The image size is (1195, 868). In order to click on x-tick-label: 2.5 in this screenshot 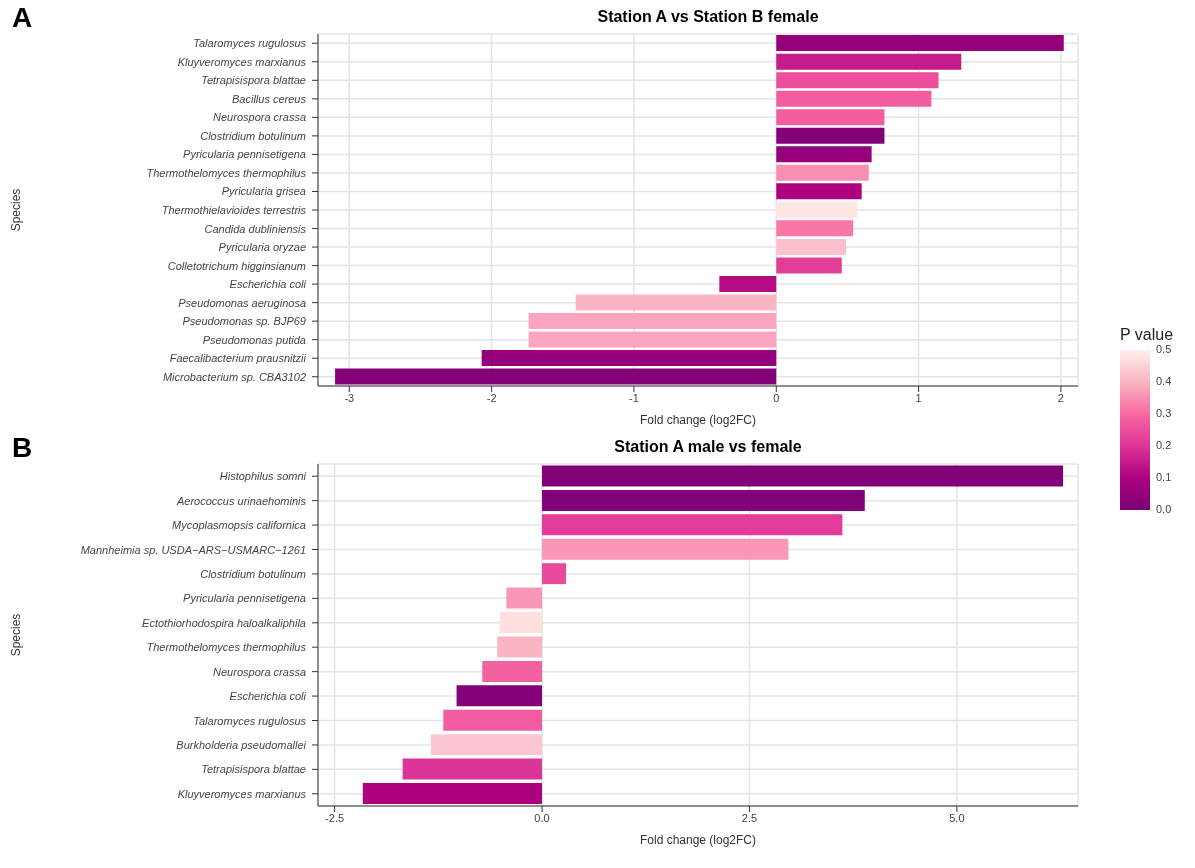, I will do `click(749, 817)`.